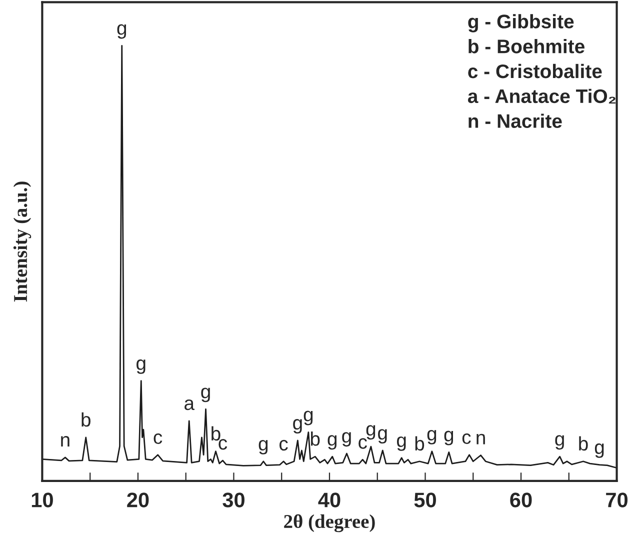 The height and width of the screenshot is (541, 630). Describe the element at coordinates (22, 242) in the screenshot. I see `y-axis-title: Intensity (a.u.)` at that location.